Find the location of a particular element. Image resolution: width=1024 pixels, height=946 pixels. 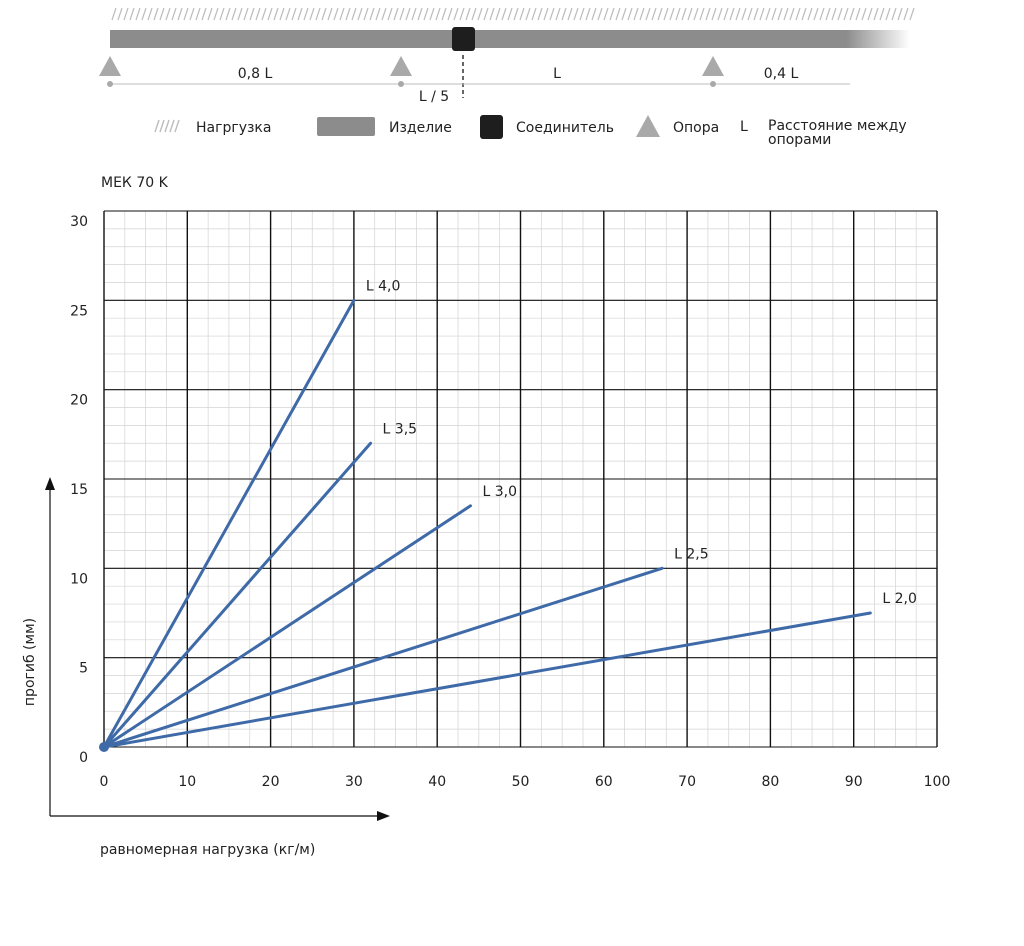

y-tick-label: 30 is located at coordinates (79, 222).